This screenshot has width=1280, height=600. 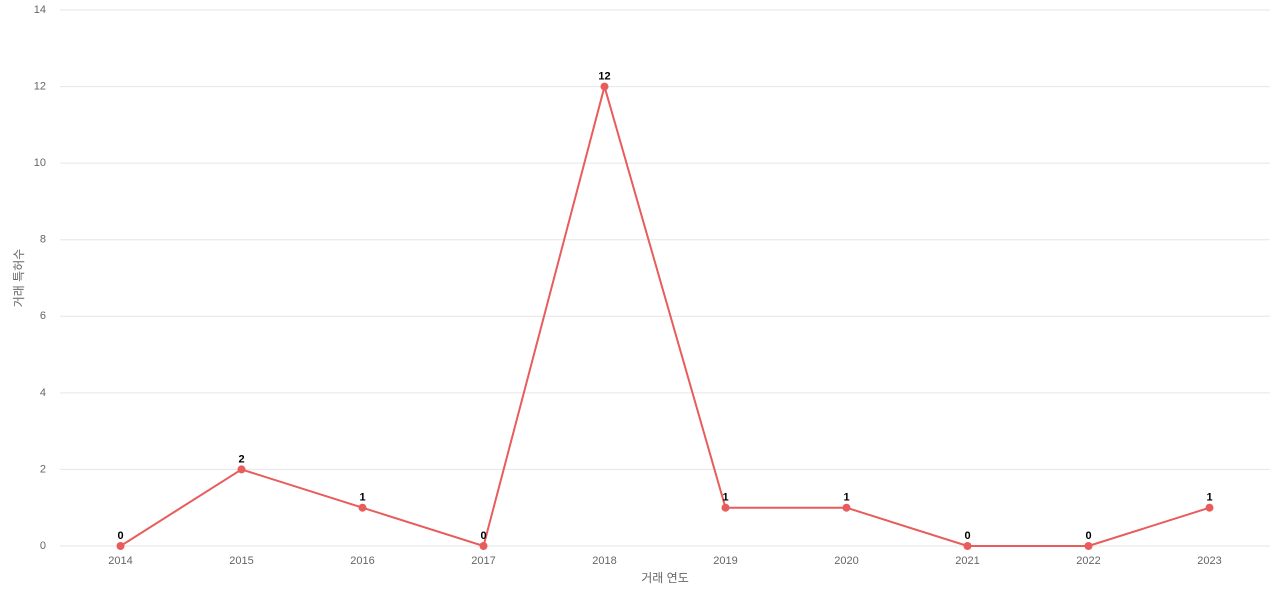 What do you see at coordinates (43, 240) in the screenshot?
I see `y-tick-label: 8` at bounding box center [43, 240].